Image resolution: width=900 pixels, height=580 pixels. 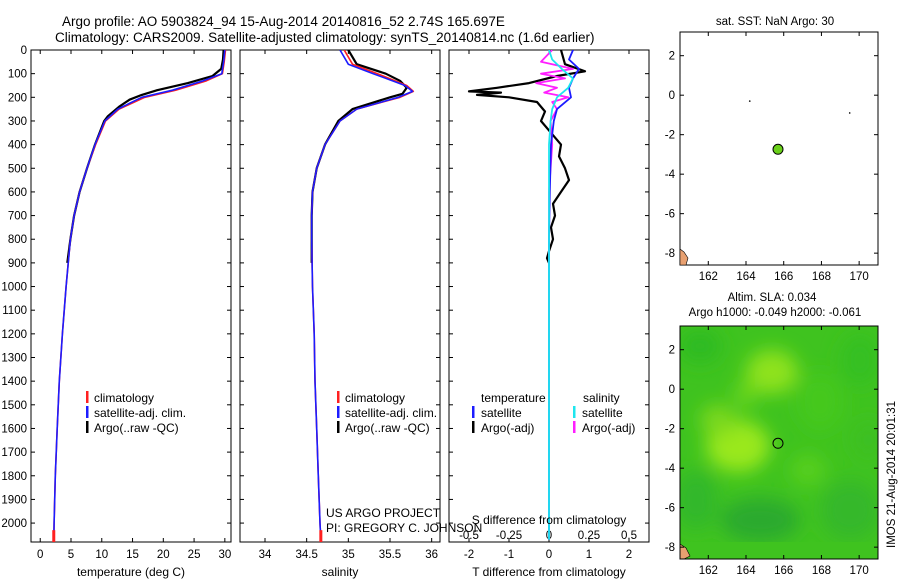 I want to click on t-diff-tick-label: 1, so click(x=589, y=555).